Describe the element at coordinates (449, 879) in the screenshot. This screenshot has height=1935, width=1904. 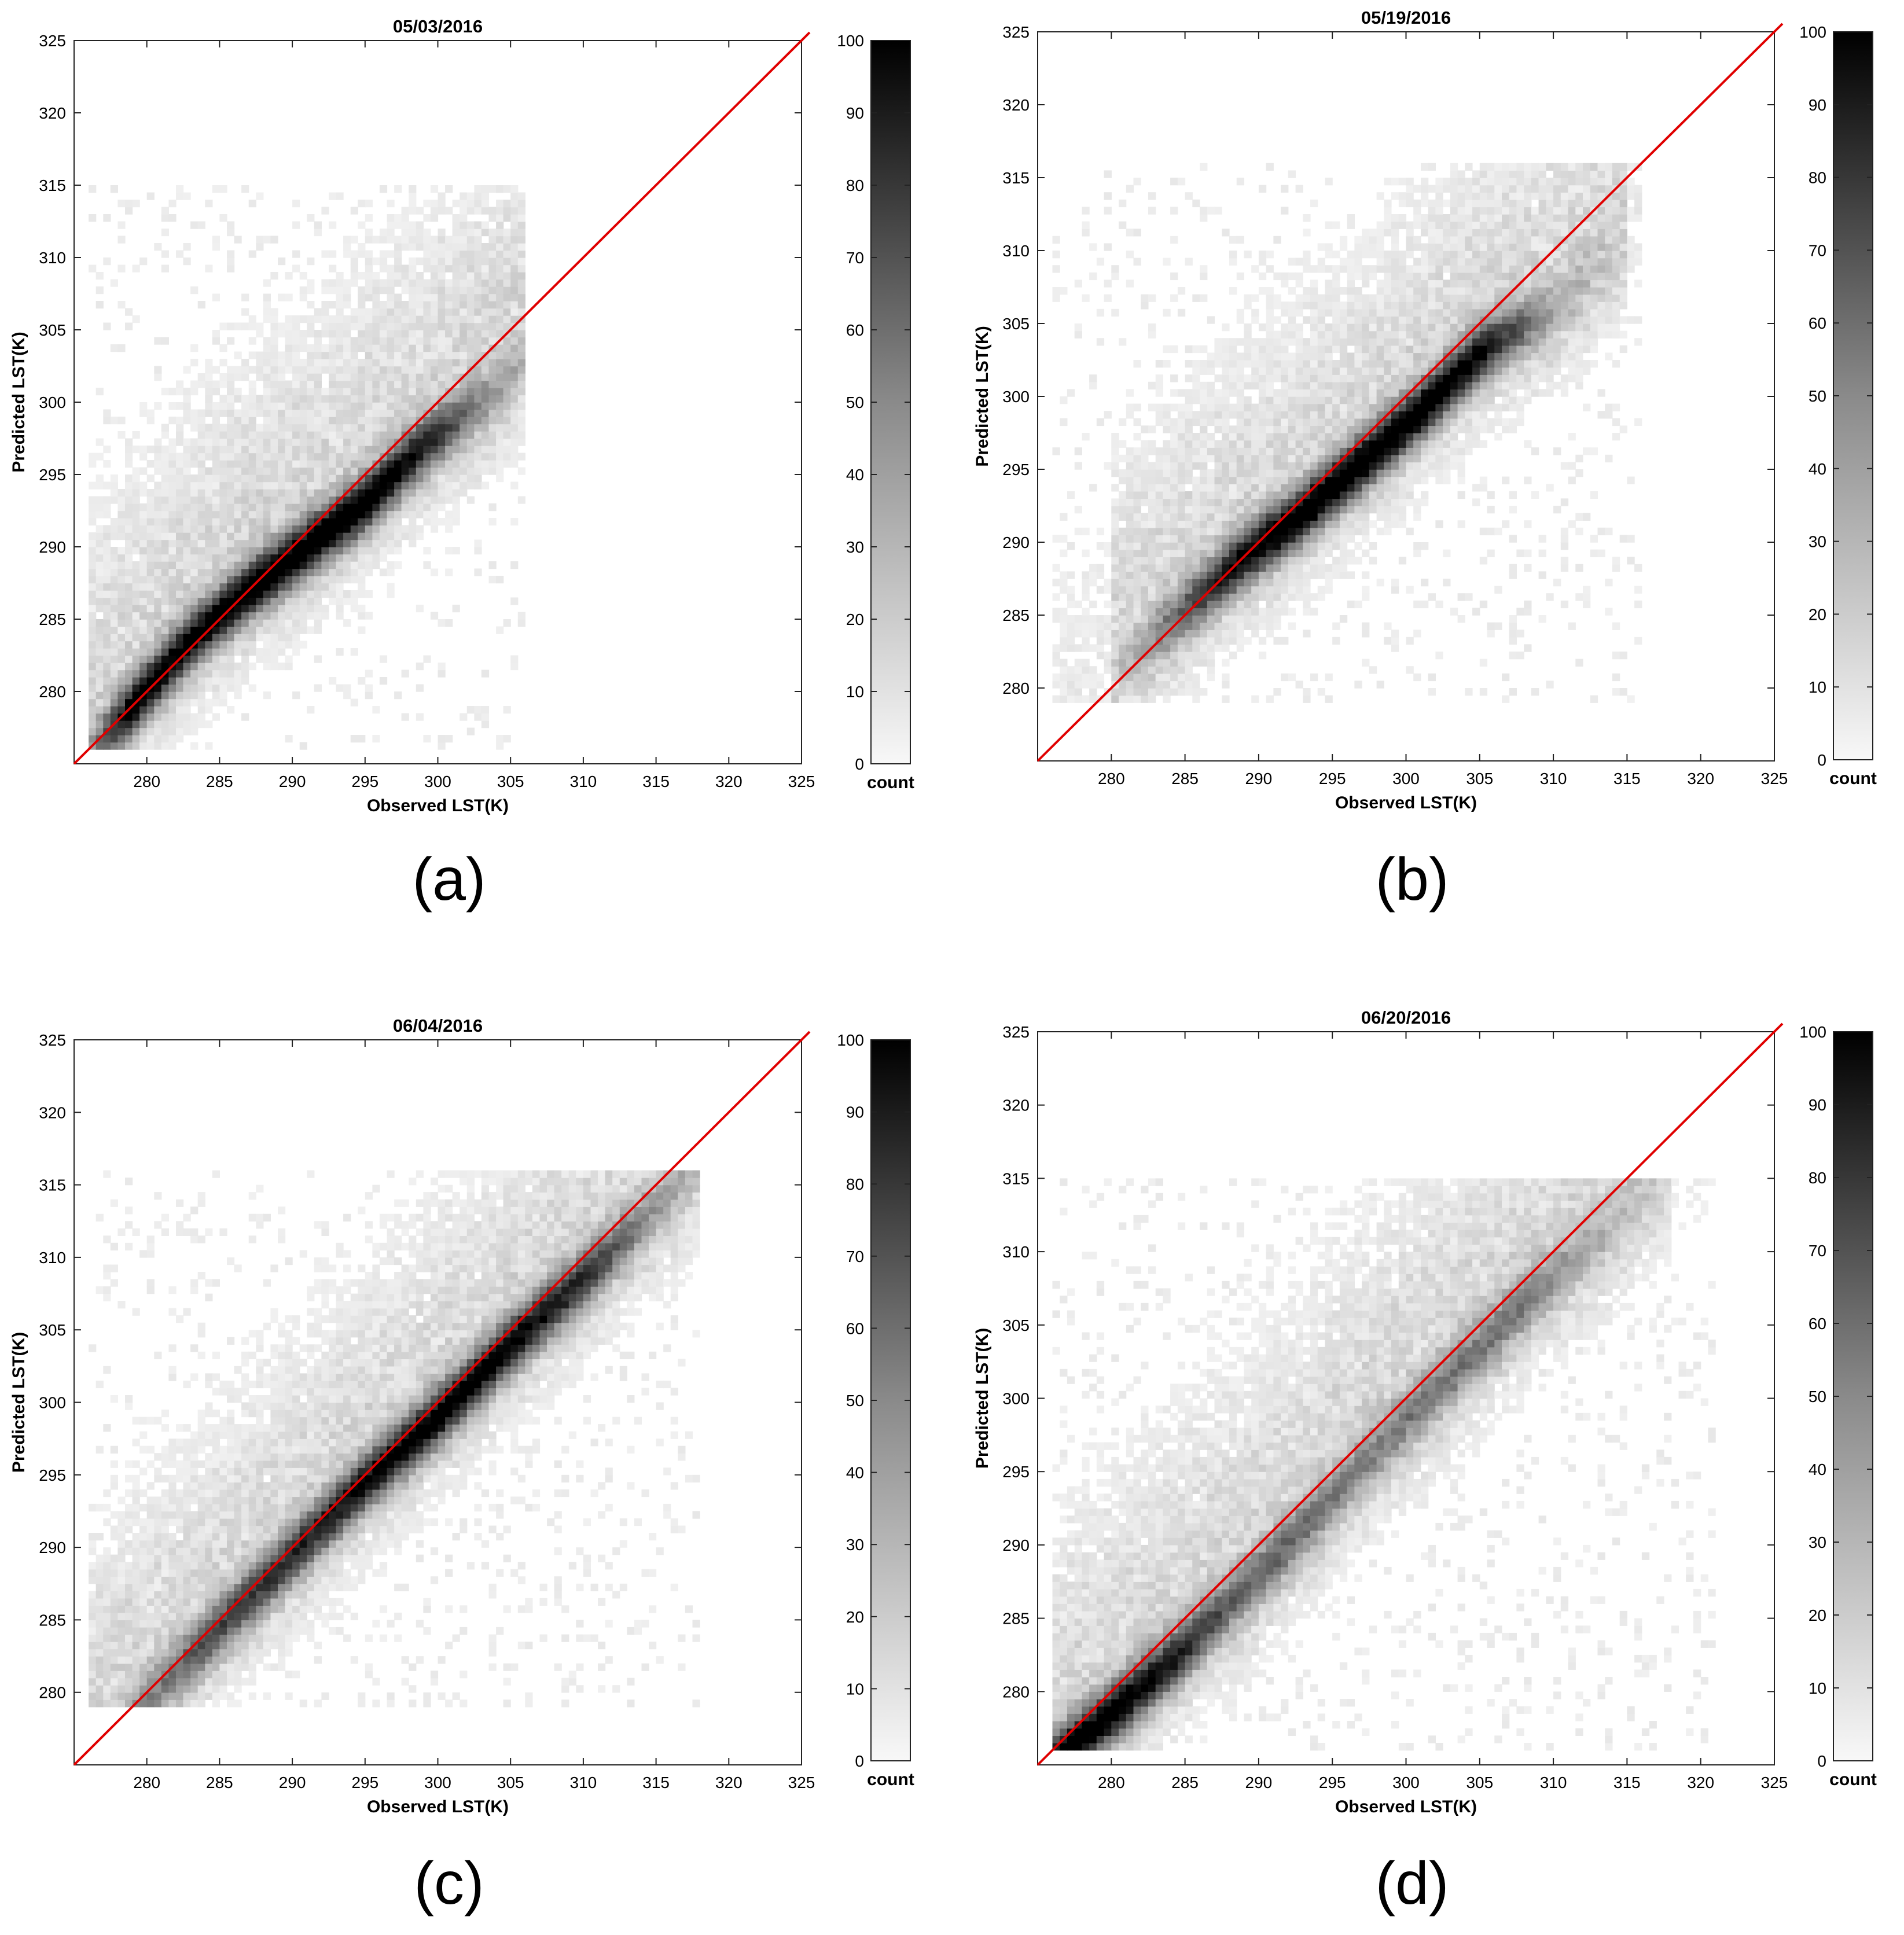
I see `panel-label: (a)` at that location.